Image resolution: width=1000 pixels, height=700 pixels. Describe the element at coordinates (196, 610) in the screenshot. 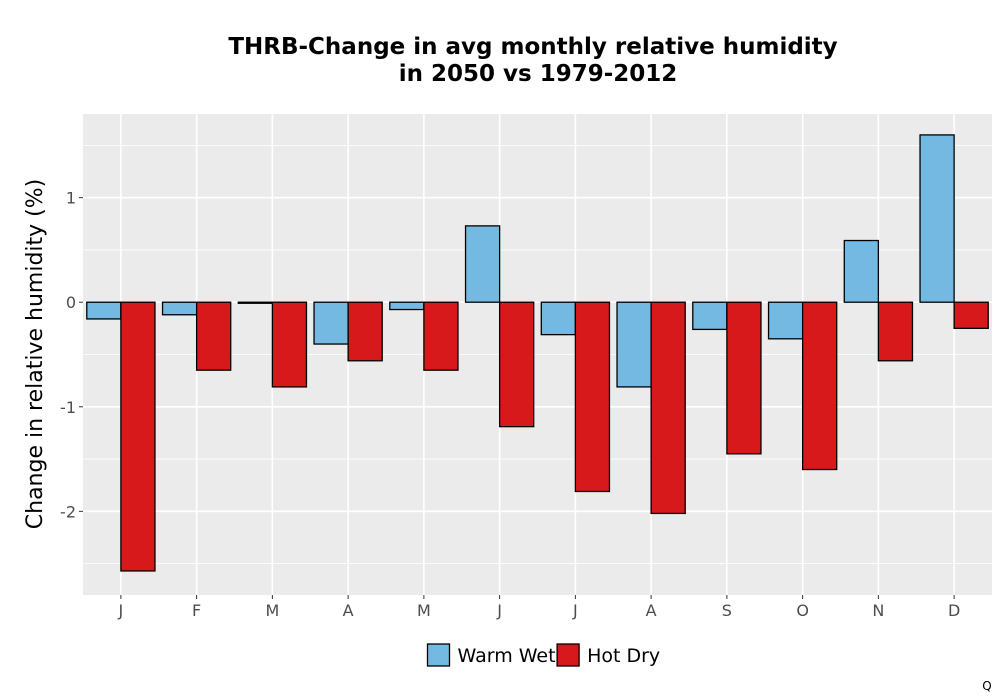

I see `x-tick-label: F` at that location.